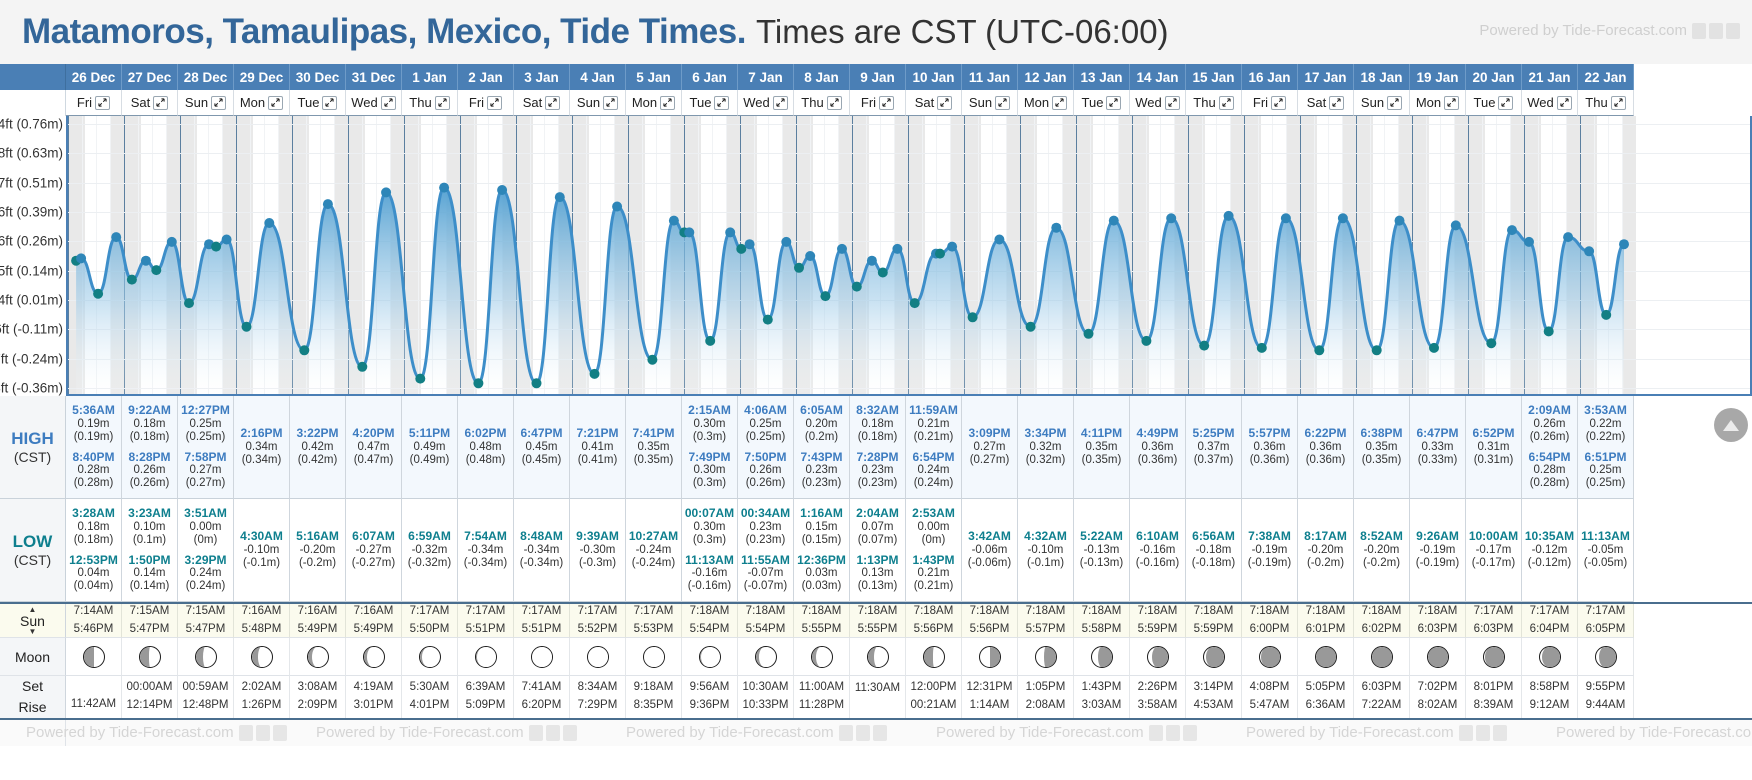  Describe the element at coordinates (598, 550) in the screenshot. I see `low-tide-cell: 9:39AM -0.30m (-0.3m)` at that location.